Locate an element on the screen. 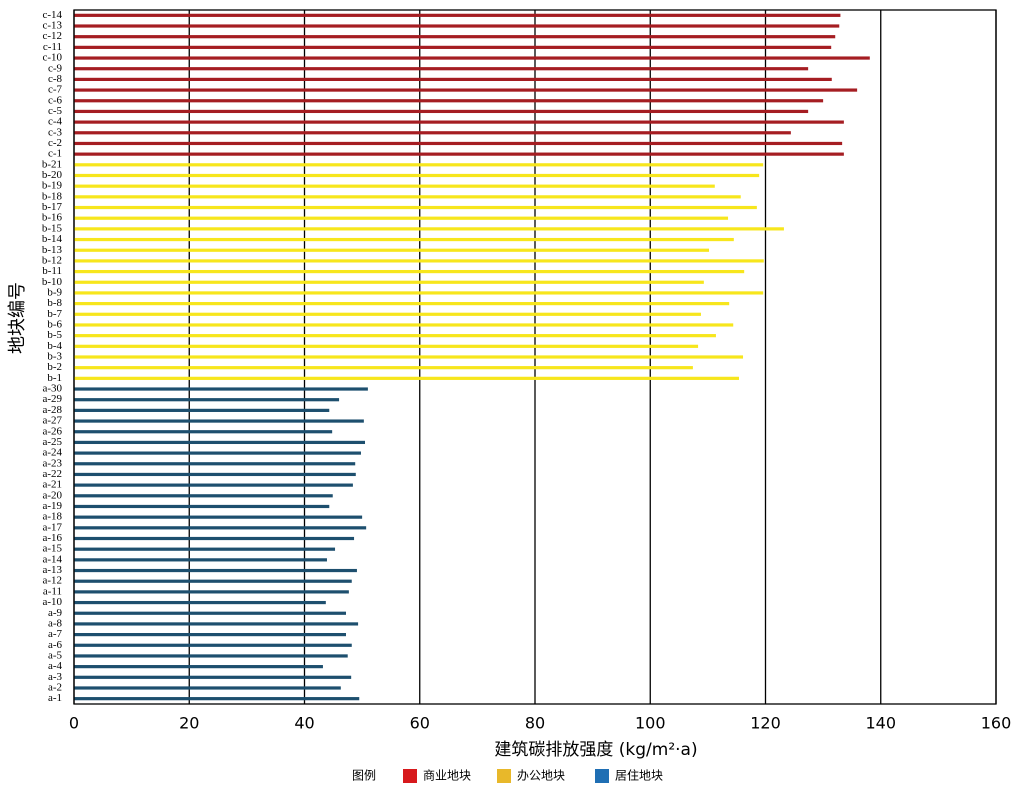 This screenshot has height=796, width=1021. x-tick-label: 160 is located at coordinates (996, 723).